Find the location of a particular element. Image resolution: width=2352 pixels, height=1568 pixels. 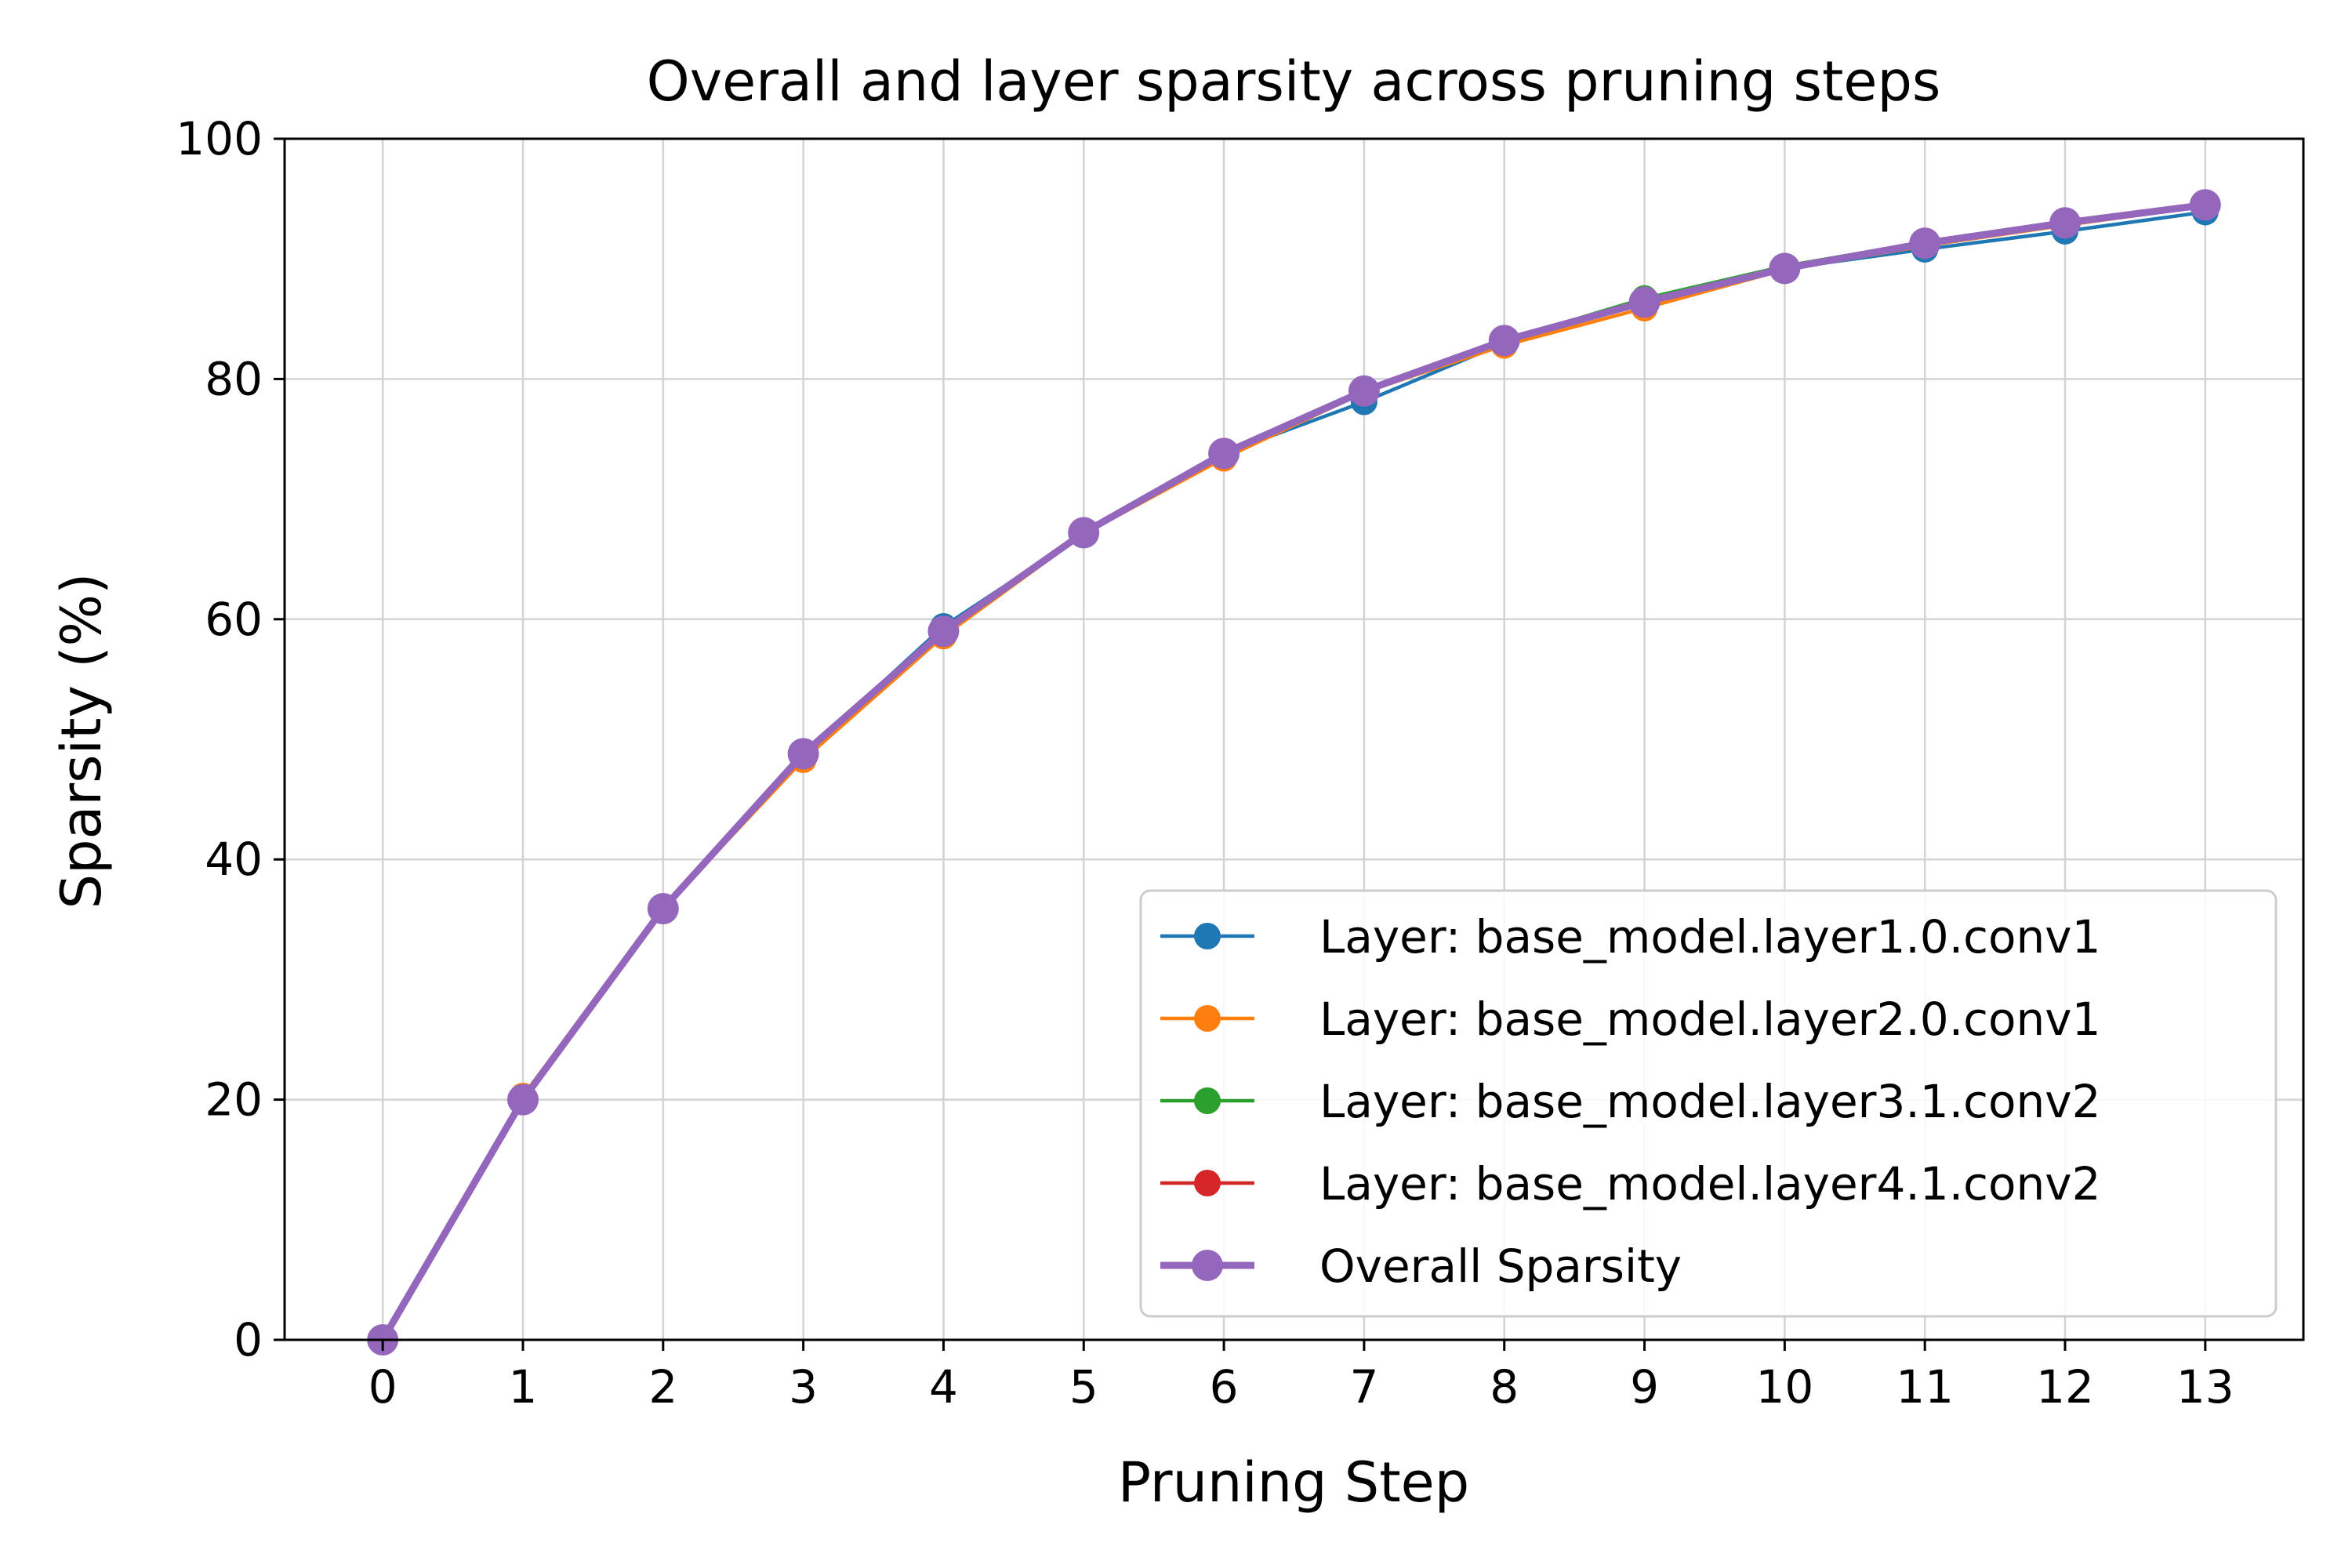

legend-entry: Overall Sparsity is located at coordinates (1421, 1266).